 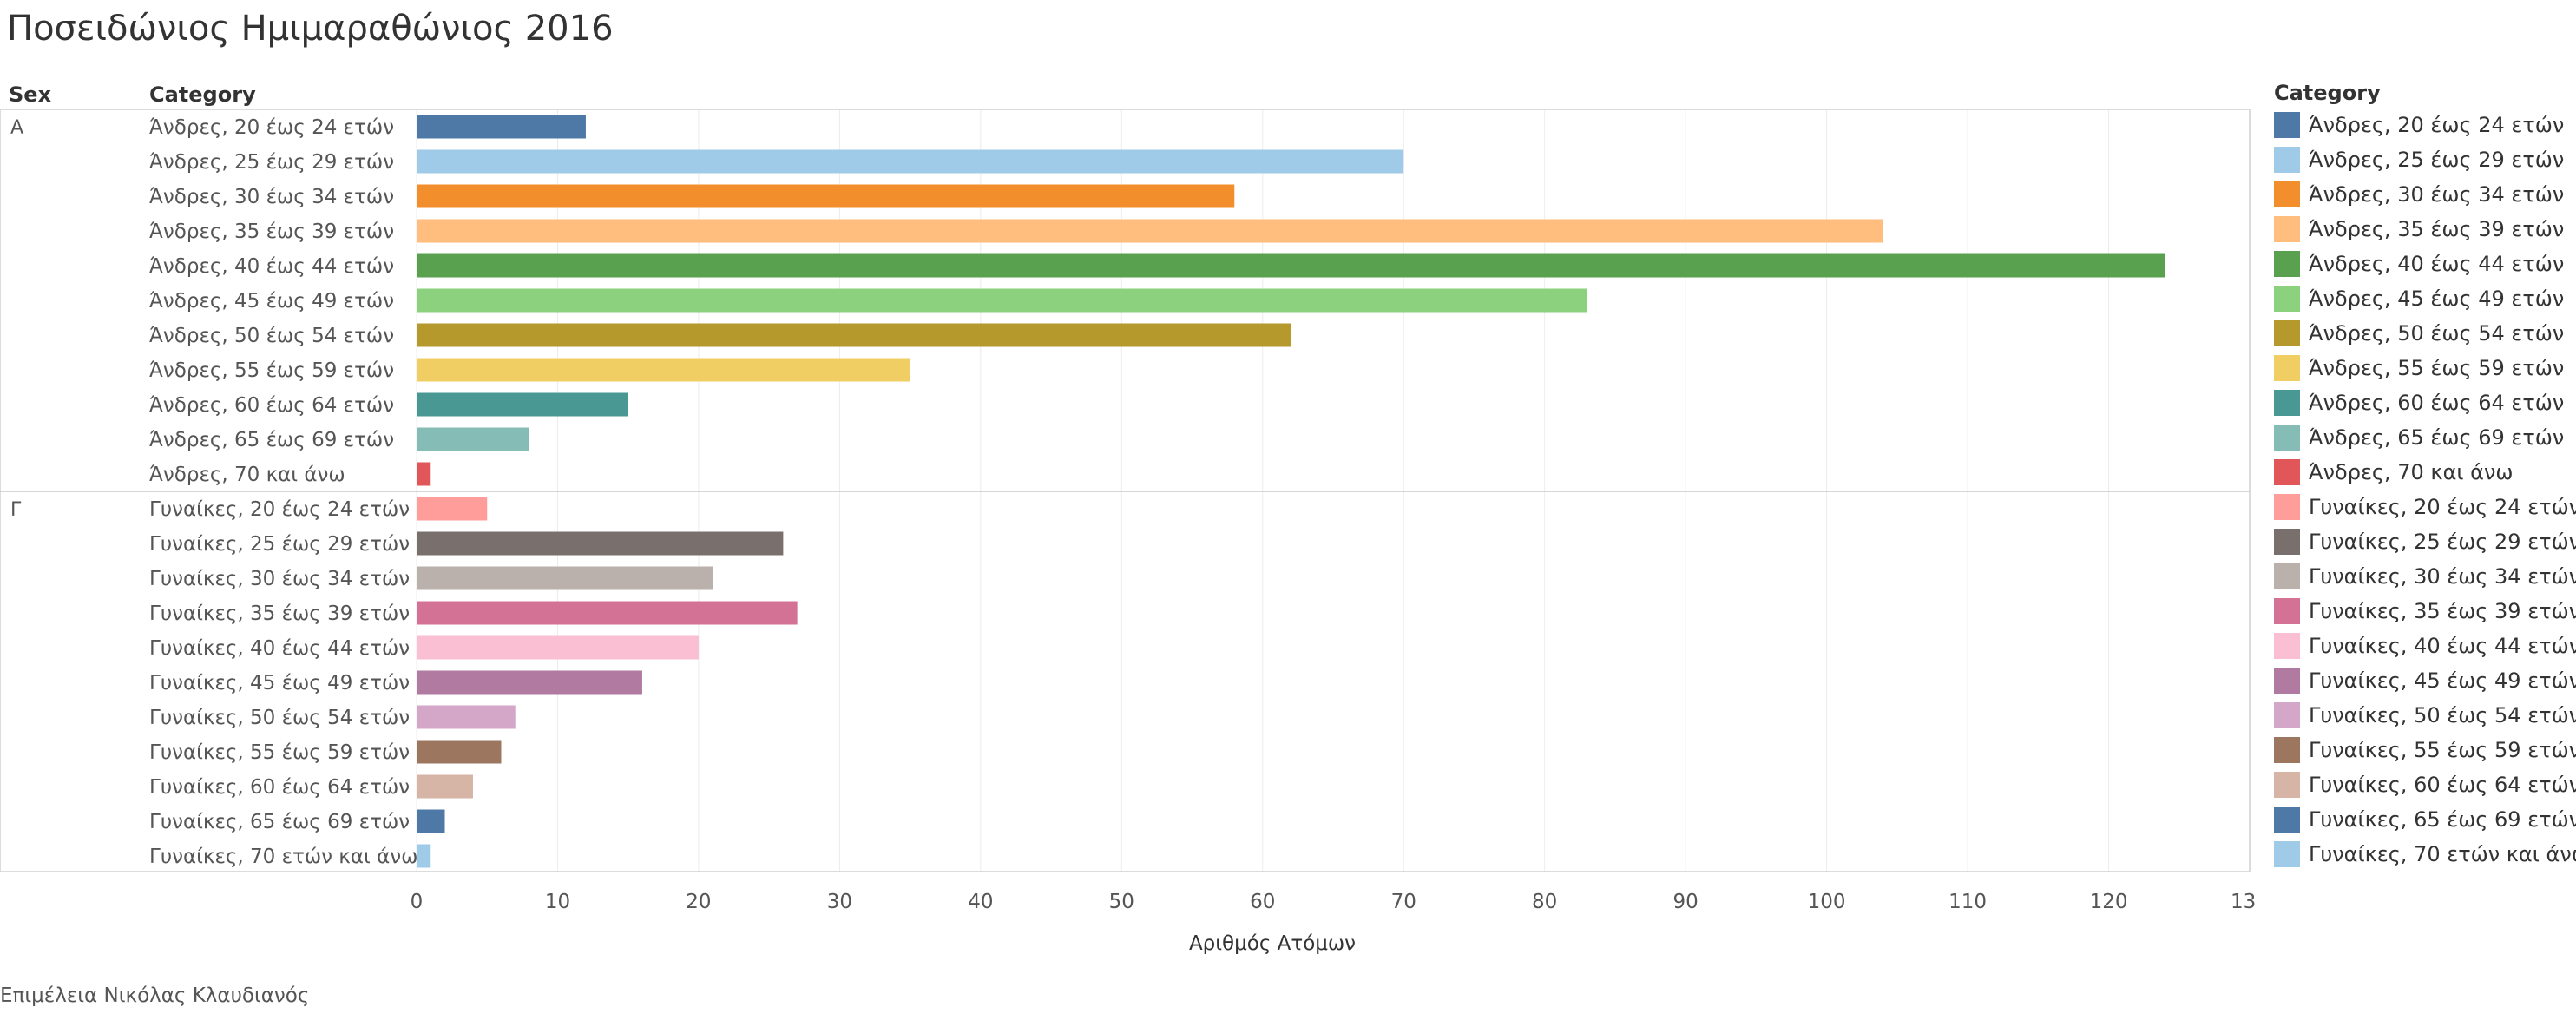 I want to click on legend-label: Γυναίκες, 35 έως 39 ετών, so click(x=2442, y=611).